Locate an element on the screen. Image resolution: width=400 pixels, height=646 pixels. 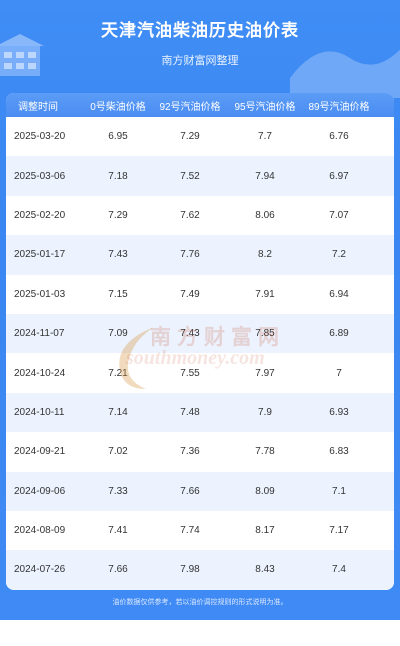
column-header-date: 调整时间 is located at coordinates (38, 107).